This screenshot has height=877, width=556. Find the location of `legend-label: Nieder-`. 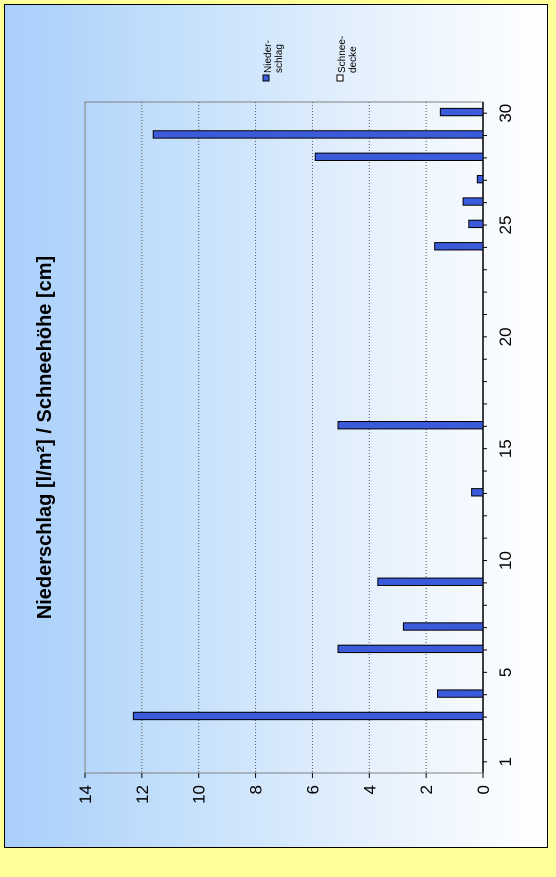

legend-label: Nieder- is located at coordinates (268, 56).